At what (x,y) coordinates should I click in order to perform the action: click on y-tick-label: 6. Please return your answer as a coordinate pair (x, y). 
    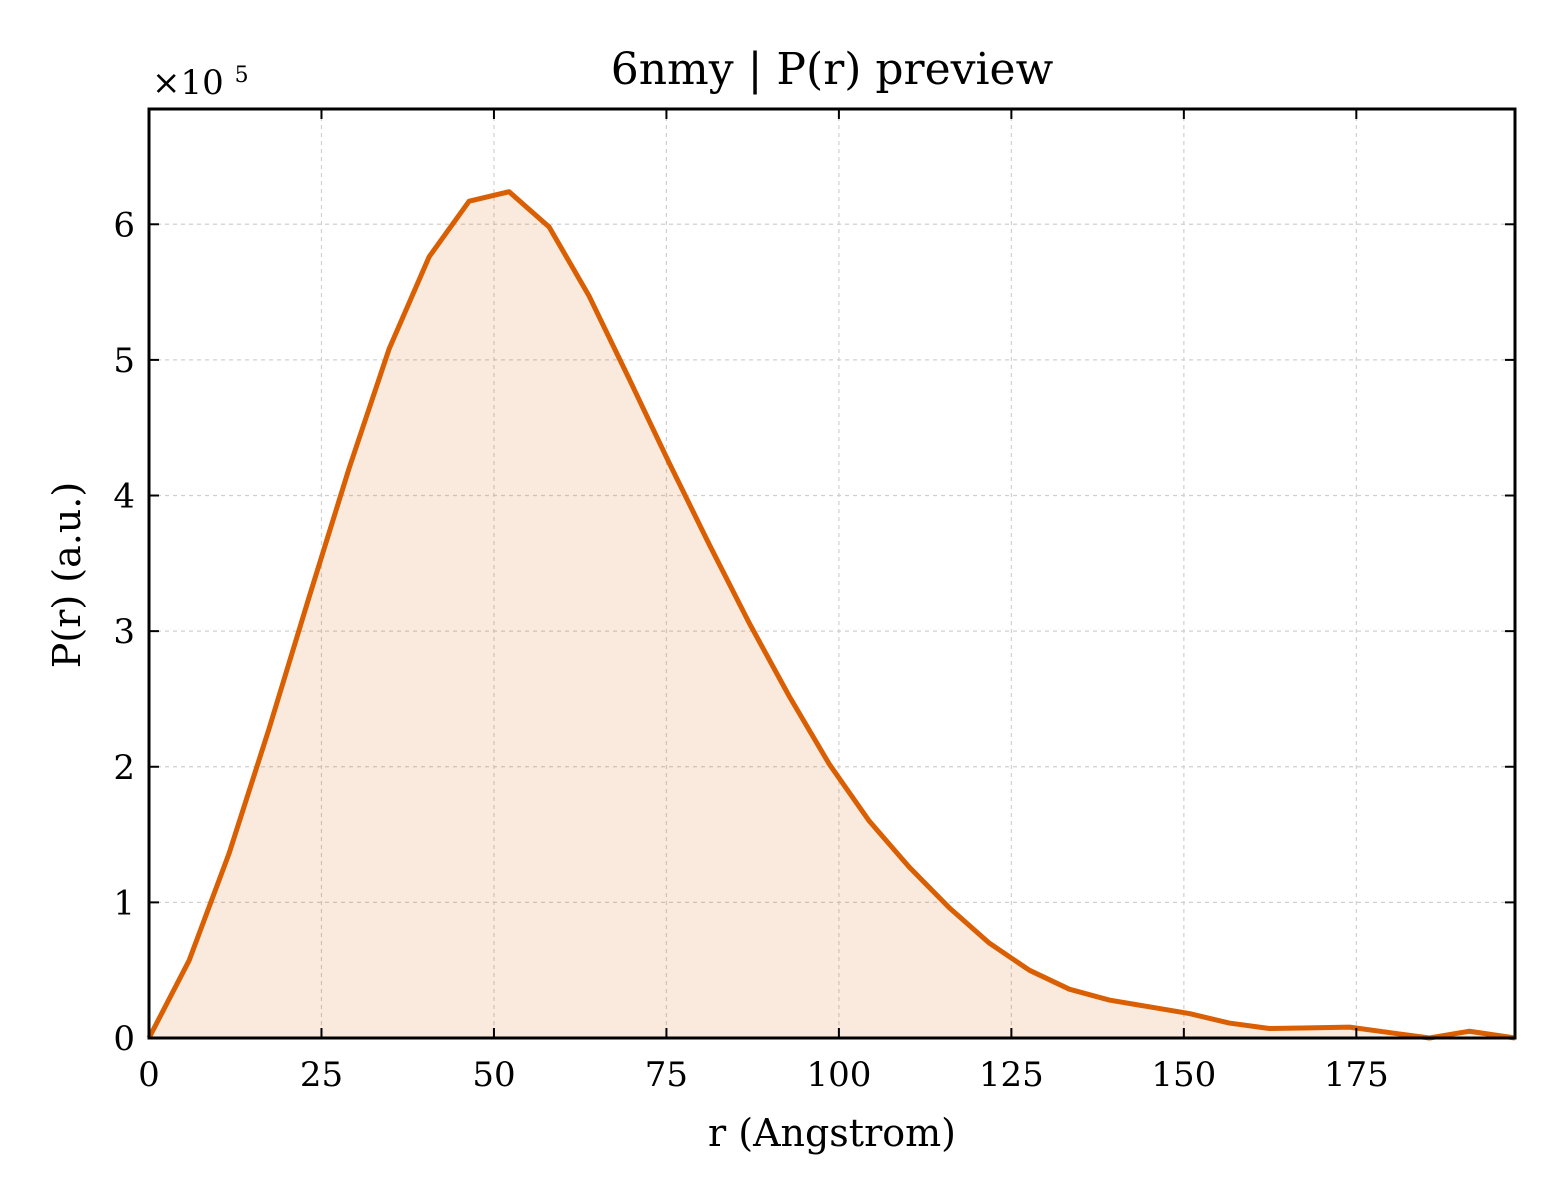
    Looking at the image, I should click on (124, 225).